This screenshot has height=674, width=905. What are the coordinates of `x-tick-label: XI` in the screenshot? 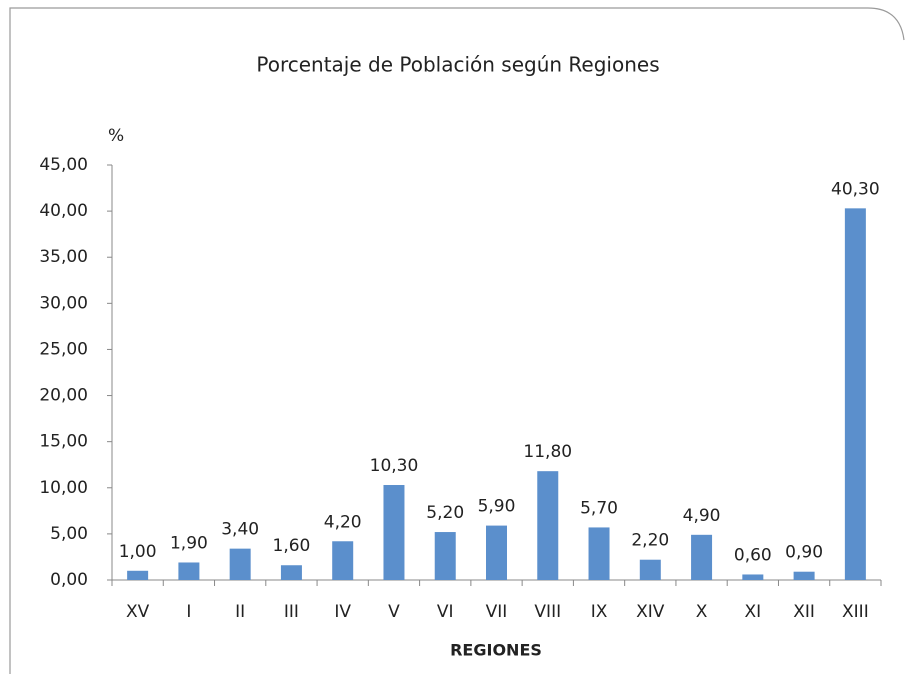 It's located at (752, 612).